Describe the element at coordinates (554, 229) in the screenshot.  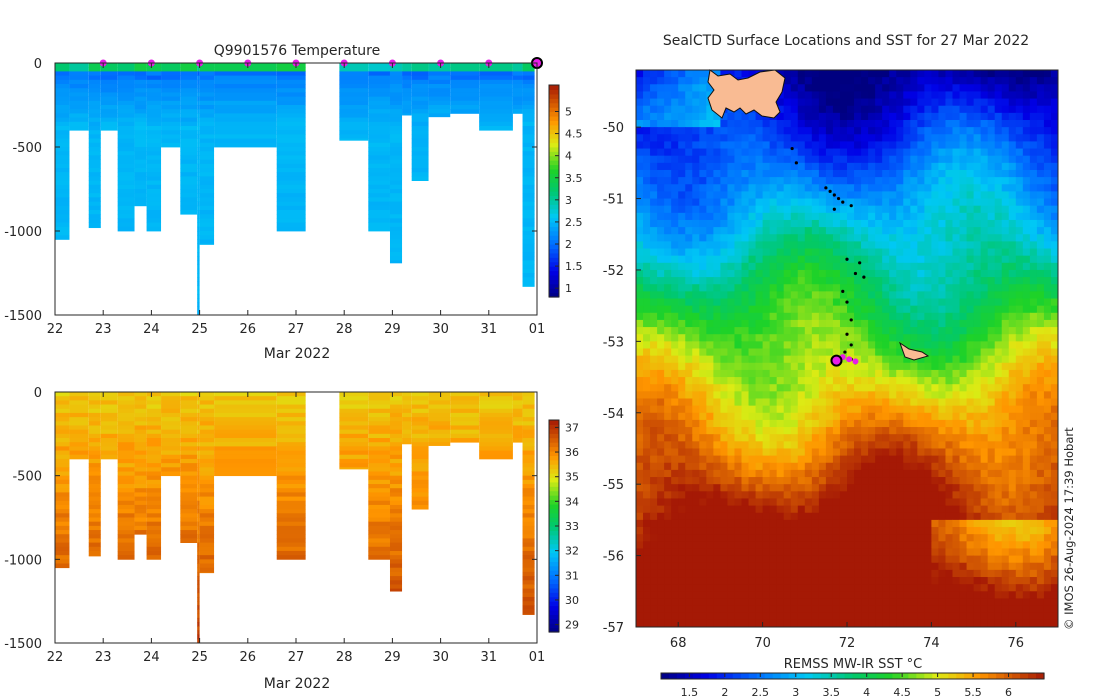
I see `colorbar-cell` at that location.